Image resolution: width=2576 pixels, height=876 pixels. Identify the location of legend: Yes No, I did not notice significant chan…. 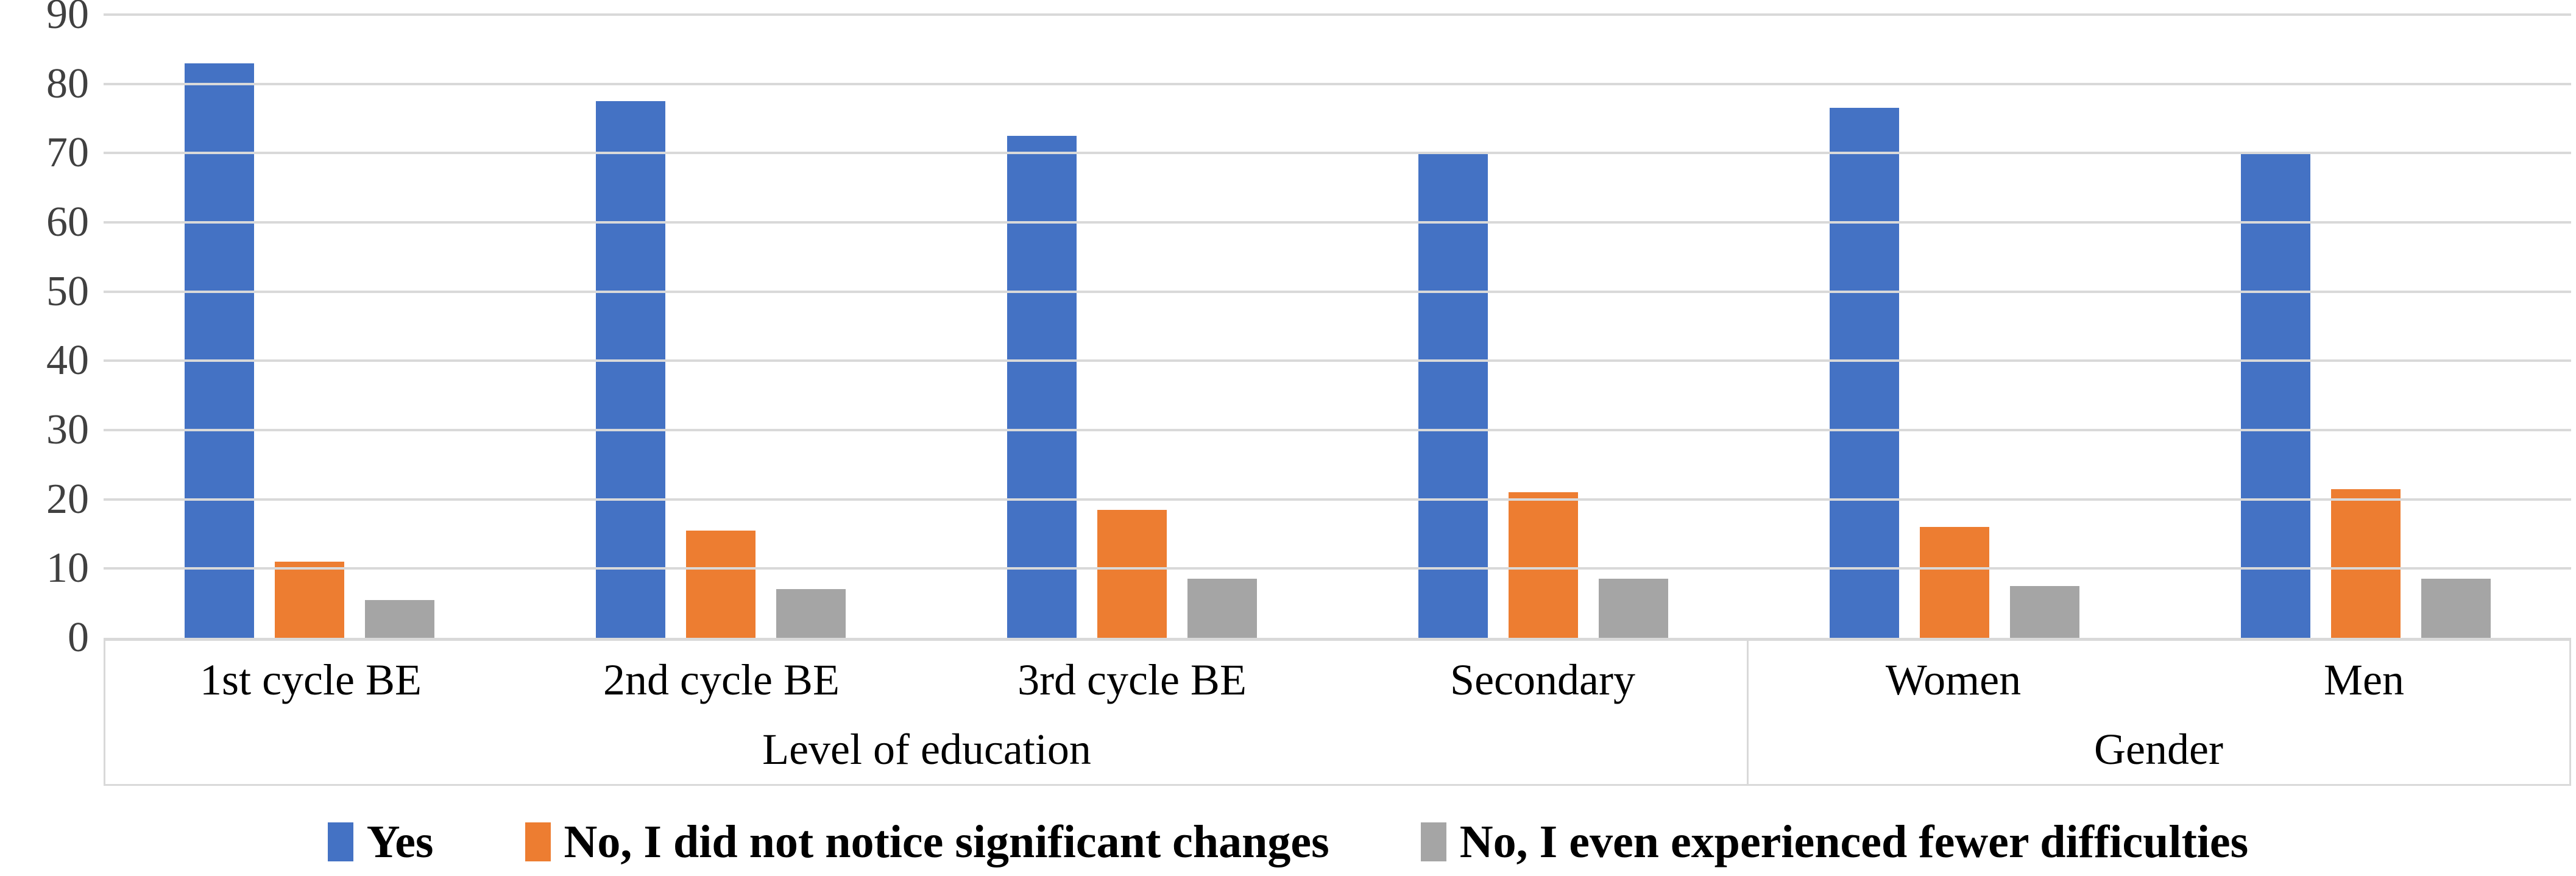
(1288, 841).